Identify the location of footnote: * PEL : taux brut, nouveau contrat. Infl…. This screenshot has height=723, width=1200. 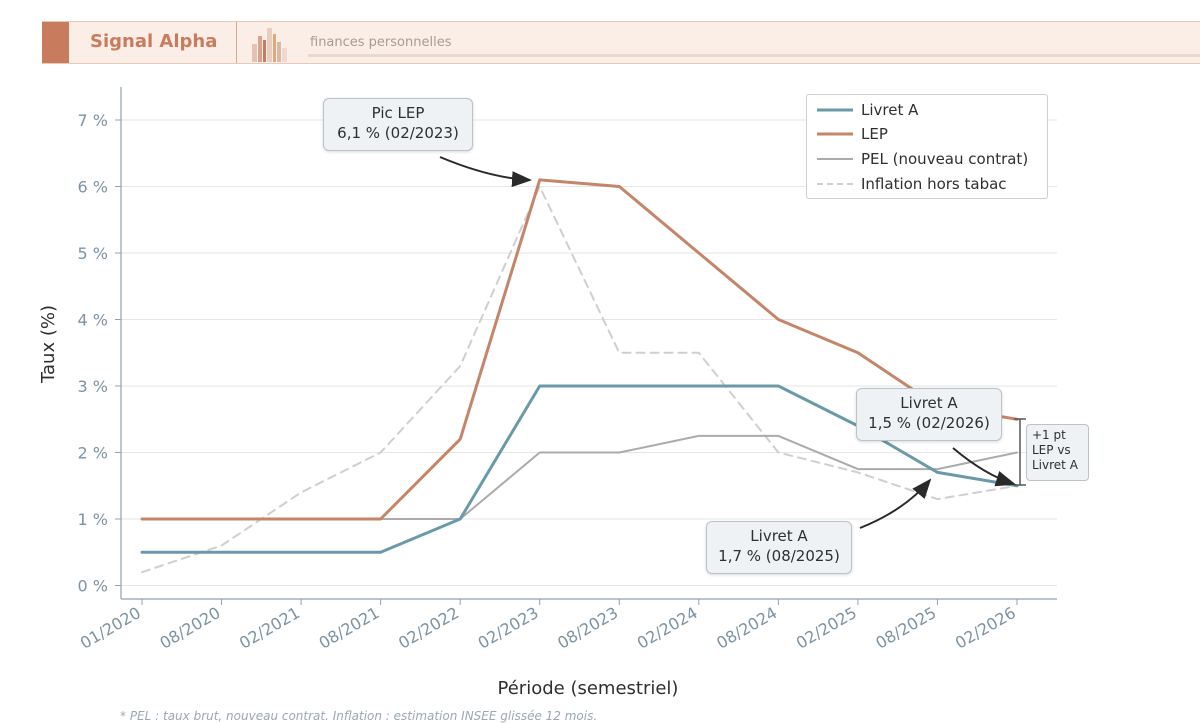
(359, 716).